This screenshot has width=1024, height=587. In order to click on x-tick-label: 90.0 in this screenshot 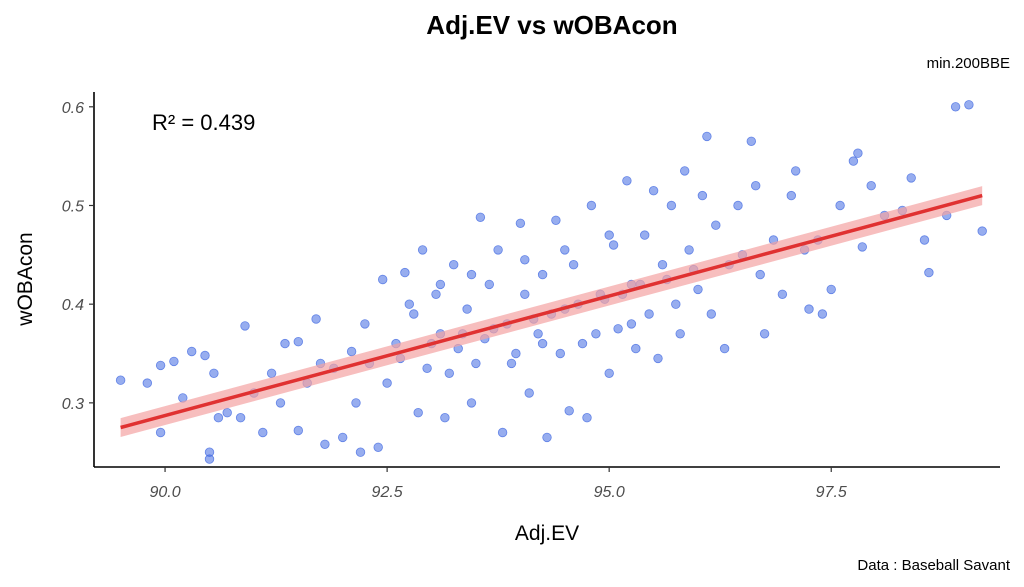, I will do `click(164, 492)`.